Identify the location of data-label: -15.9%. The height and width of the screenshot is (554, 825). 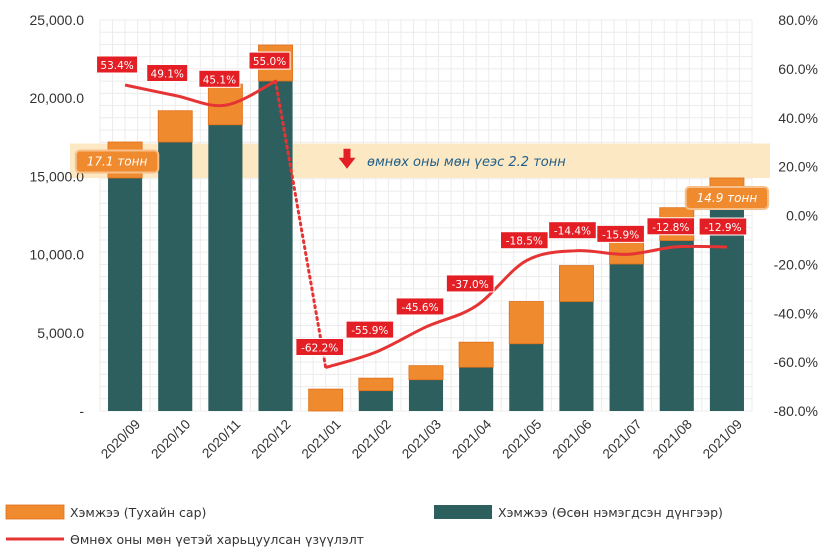
(620, 235).